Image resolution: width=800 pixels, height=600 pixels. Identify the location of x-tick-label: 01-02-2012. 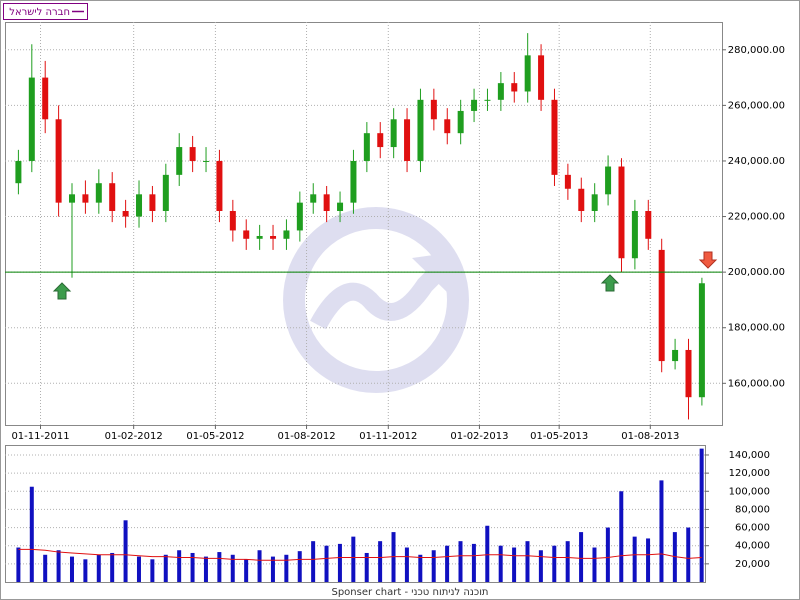
(134, 436).